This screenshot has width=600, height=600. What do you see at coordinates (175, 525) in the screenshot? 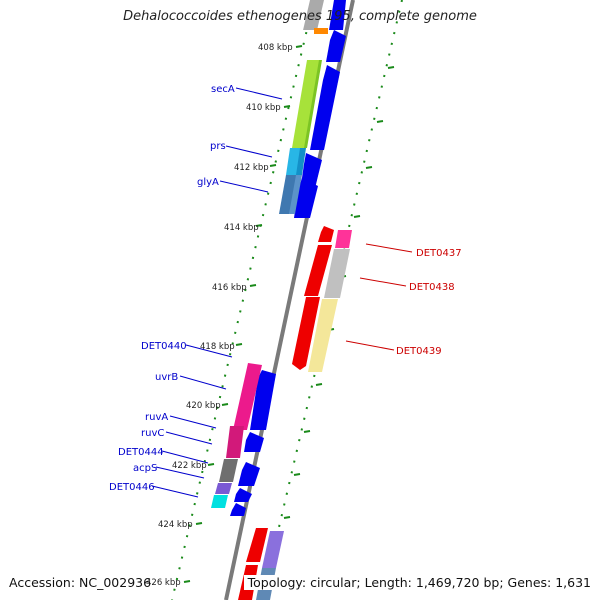
I see `tick-424: 424 kbp` at bounding box center [175, 525].